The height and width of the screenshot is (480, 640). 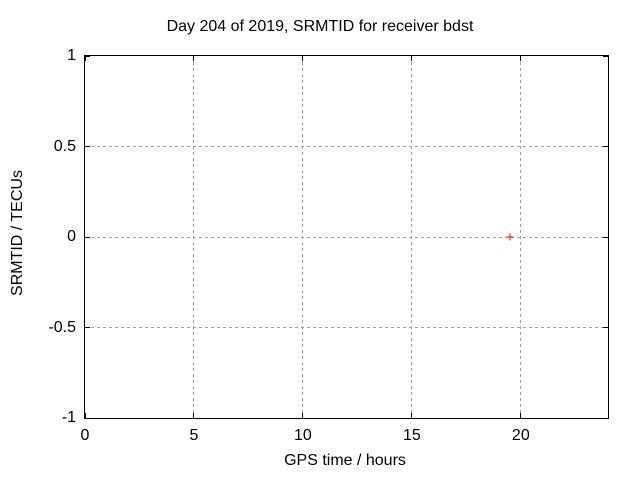 What do you see at coordinates (510, 237) in the screenshot?
I see `data-point-marker` at bounding box center [510, 237].